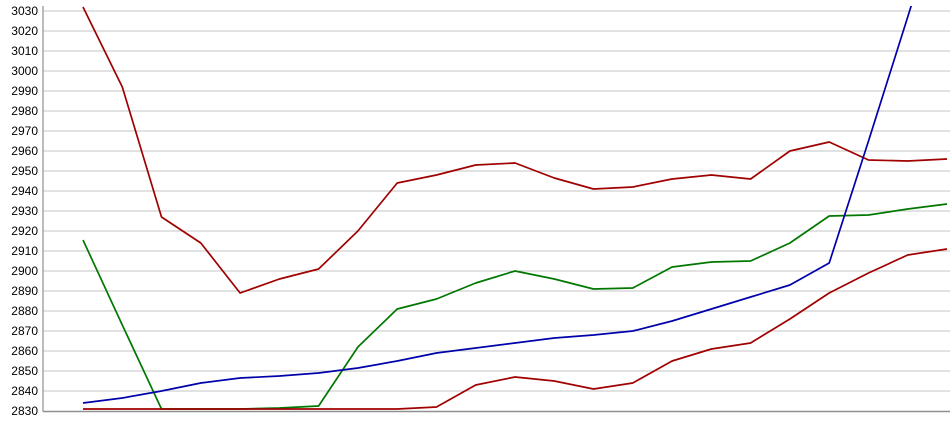 This screenshot has height=435, width=950. What do you see at coordinates (24, 51) in the screenshot?
I see `y-axis-tick-label: 3010` at bounding box center [24, 51].